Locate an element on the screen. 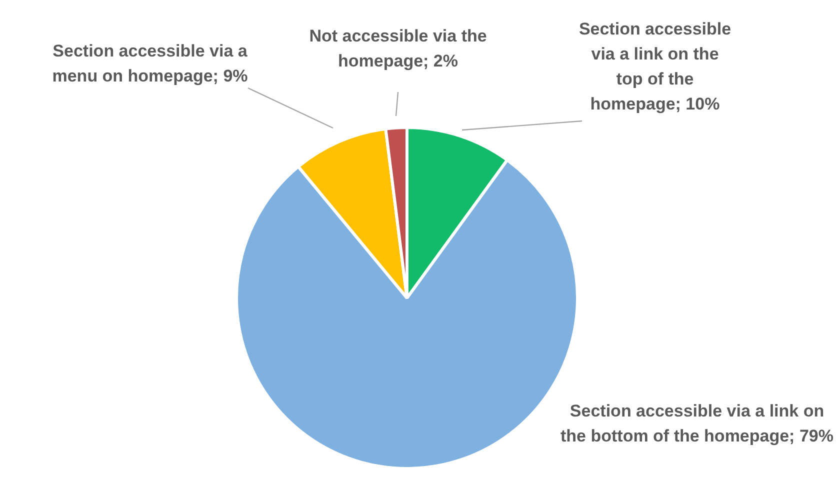 This screenshot has height=477, width=837. slice-label: Not accessible via the homepage; 2% is located at coordinates (398, 48).